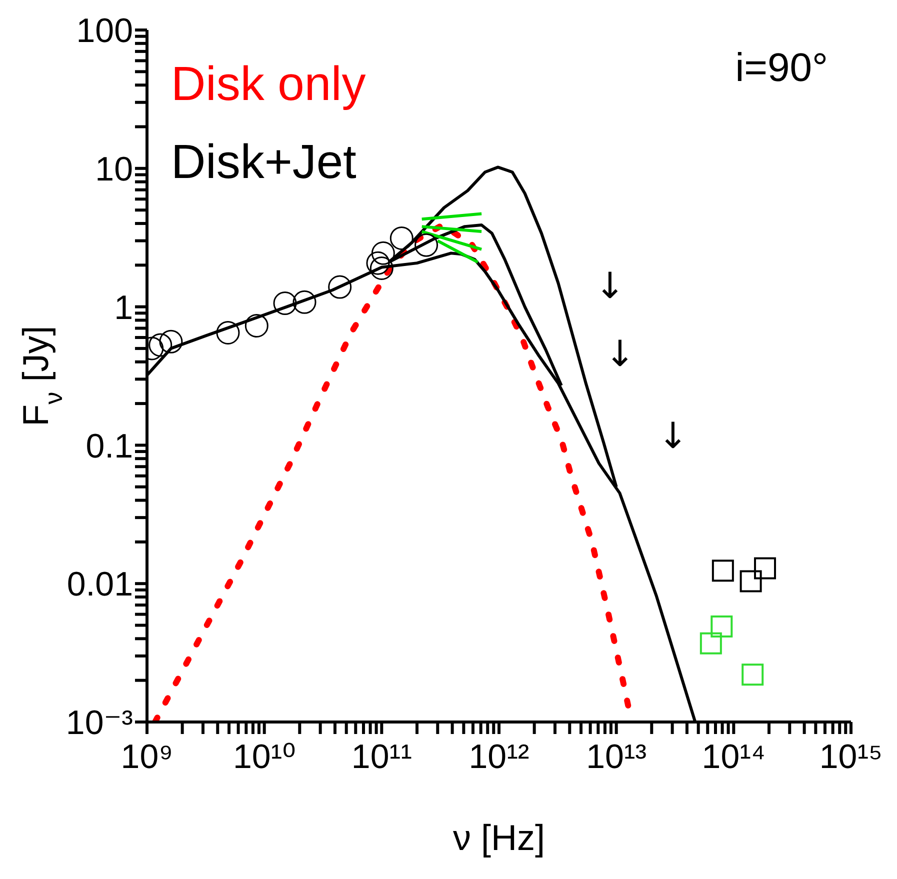 The width and height of the screenshot is (897, 879). What do you see at coordinates (123, 307) in the screenshot?
I see `y-tick-label: 1` at bounding box center [123, 307].